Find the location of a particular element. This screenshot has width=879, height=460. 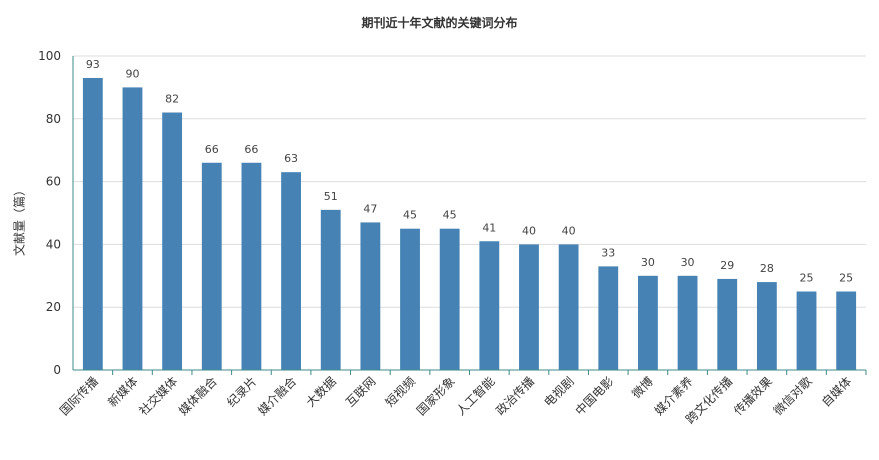

bar-value-label: 93 is located at coordinates (93, 64).